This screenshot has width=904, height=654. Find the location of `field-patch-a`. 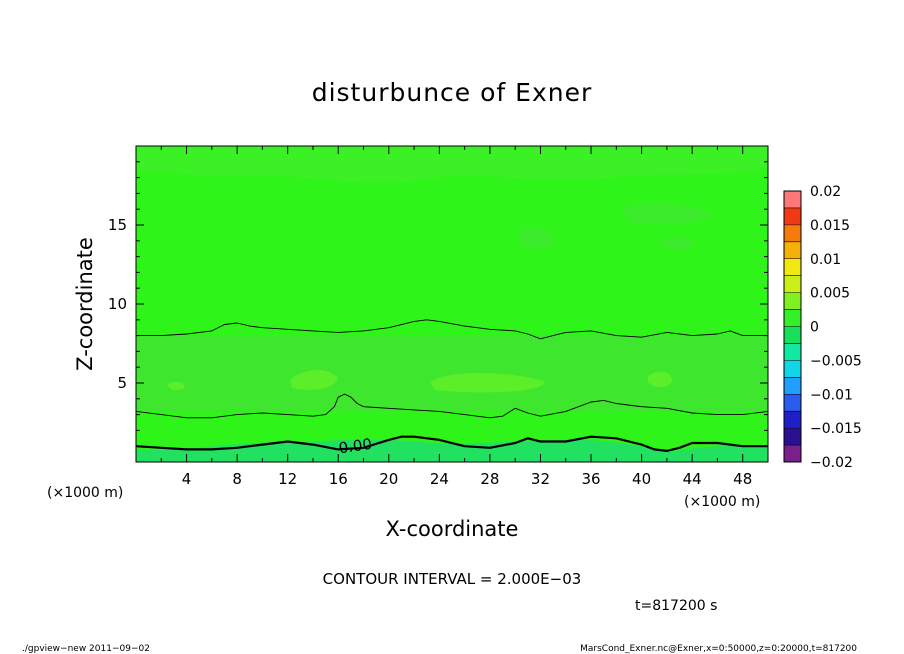

field-patch-a is located at coordinates (537, 238).